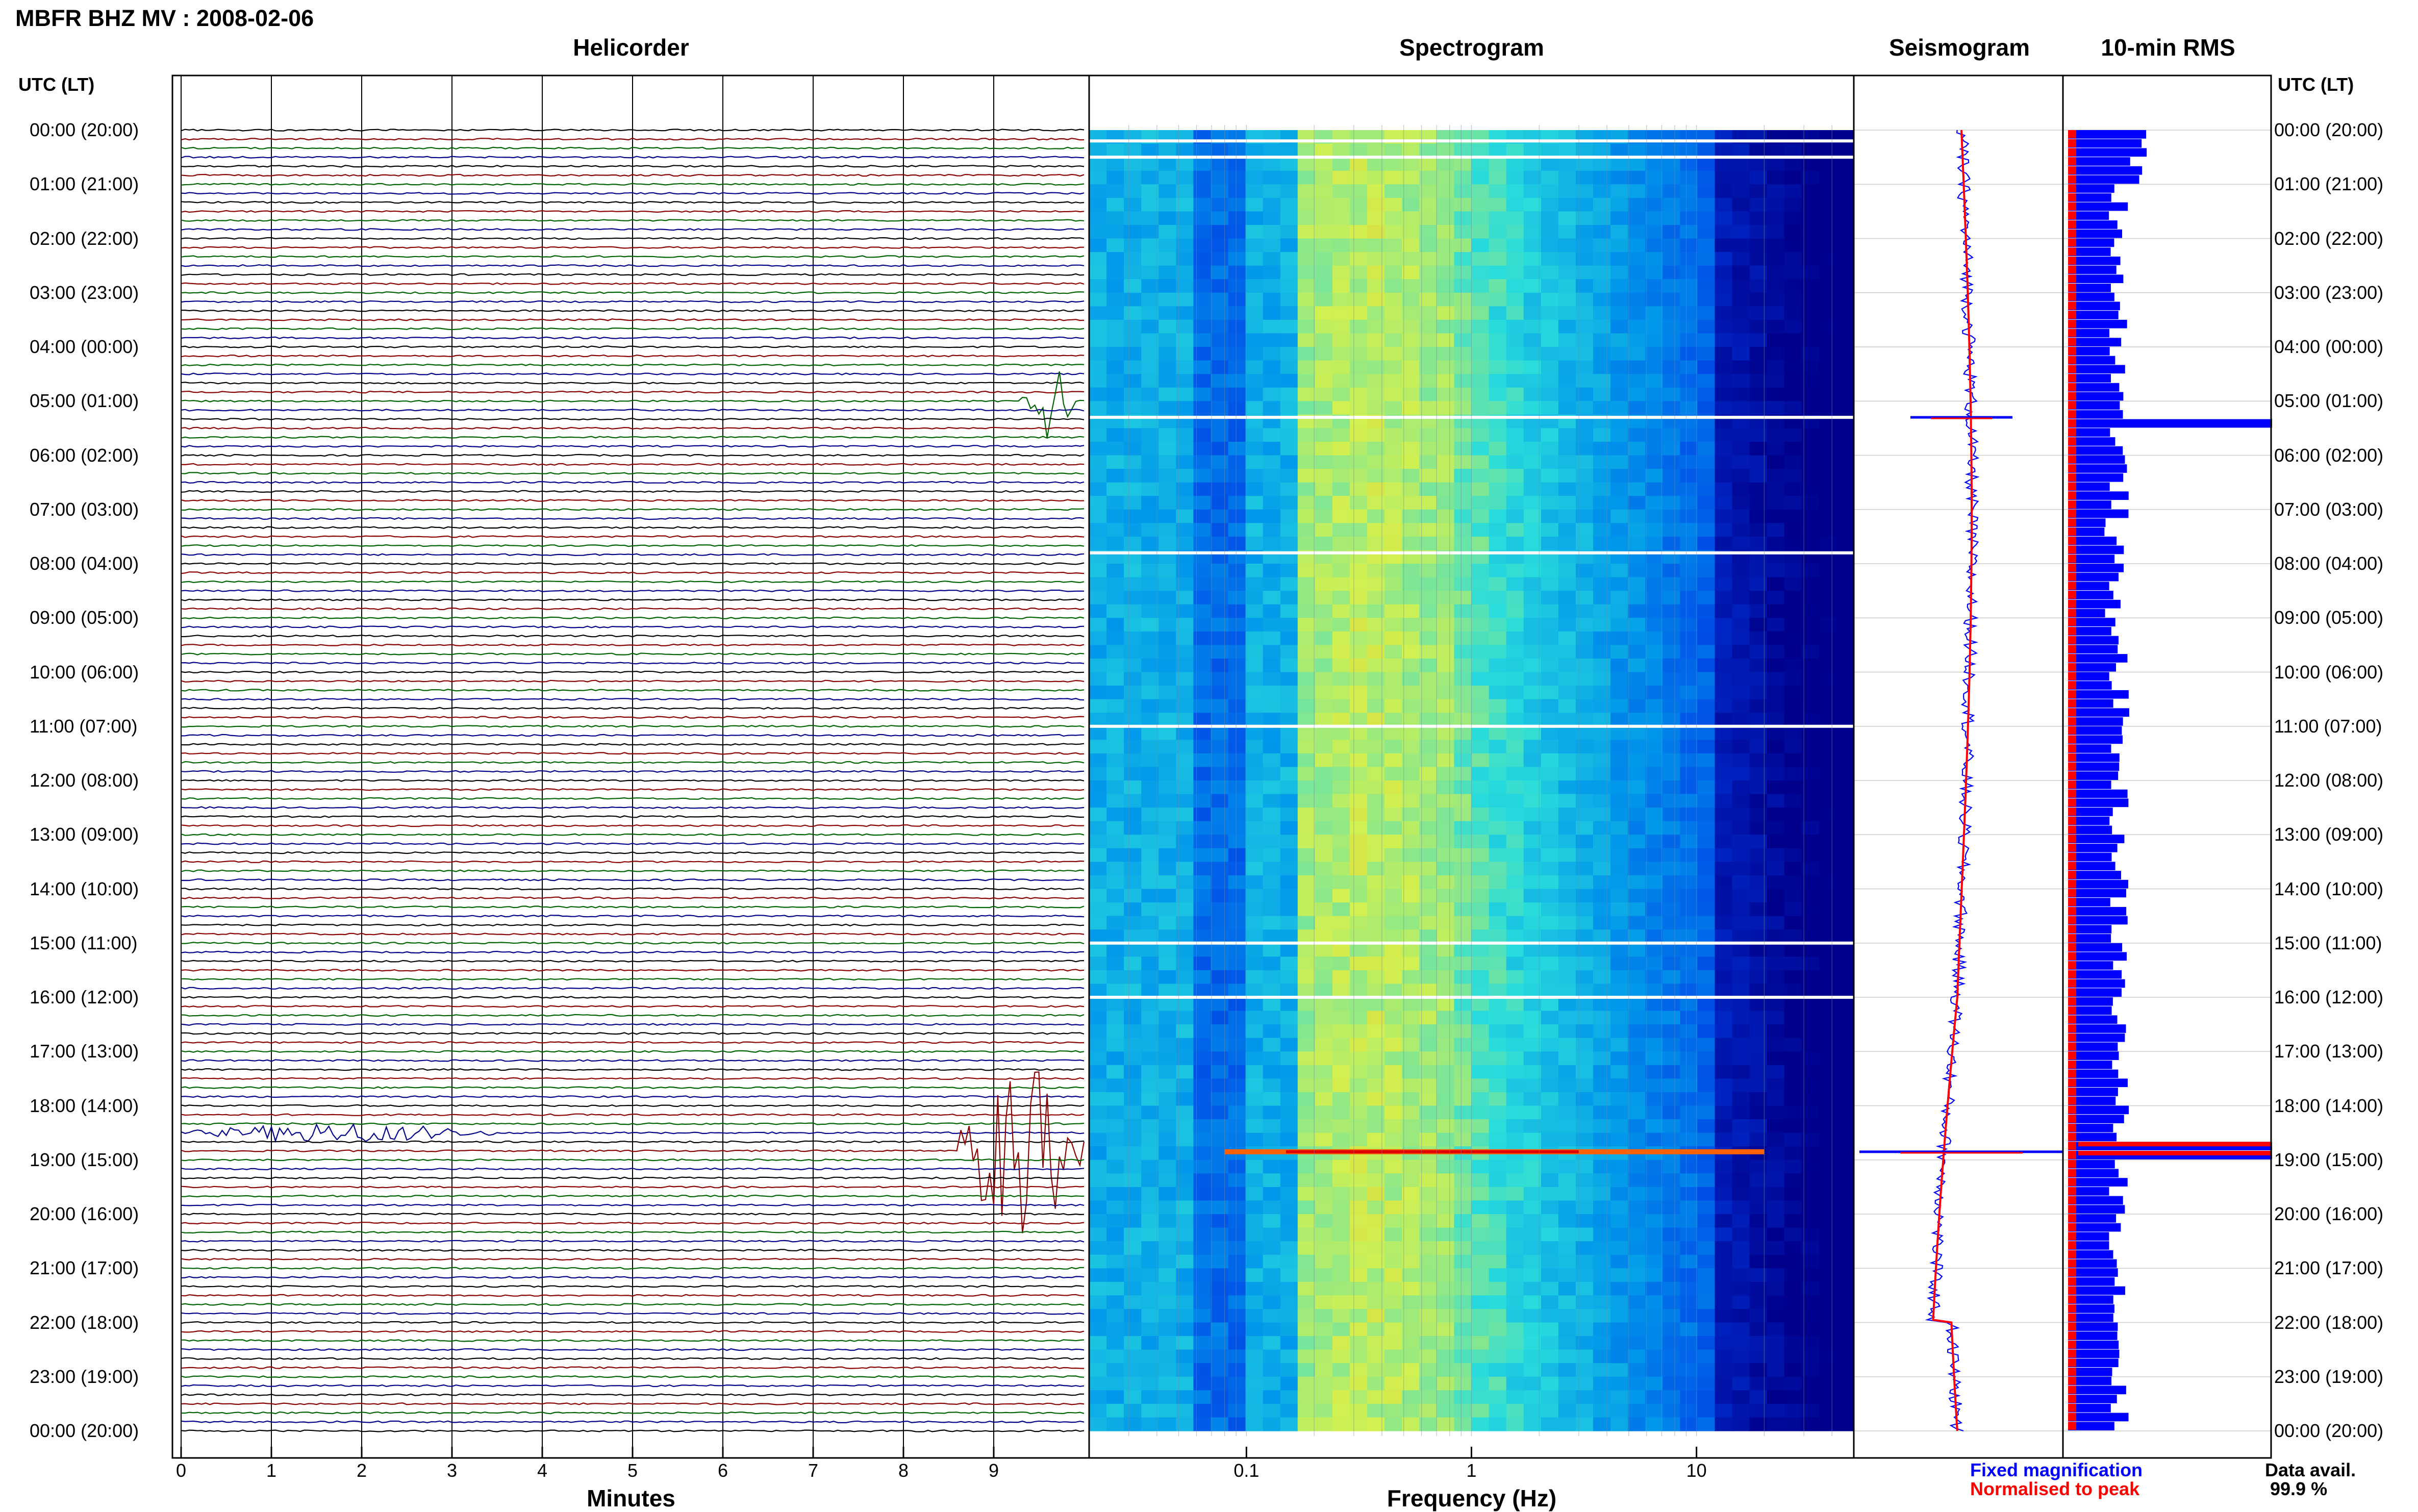 The width and height of the screenshot is (2418, 1512). Describe the element at coordinates (1246, 1470) in the screenshot. I see `spectrogram-tick-label: 0.1` at that location.